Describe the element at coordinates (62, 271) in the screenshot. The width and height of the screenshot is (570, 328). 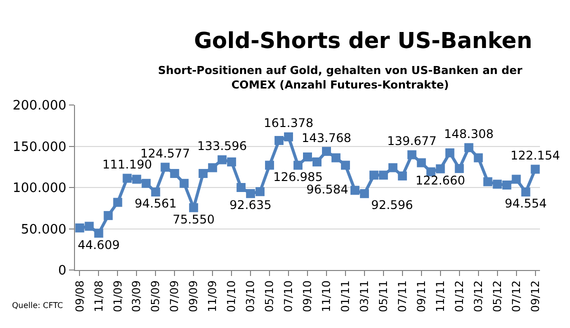
I see `y-tick-label: 0` at that location.